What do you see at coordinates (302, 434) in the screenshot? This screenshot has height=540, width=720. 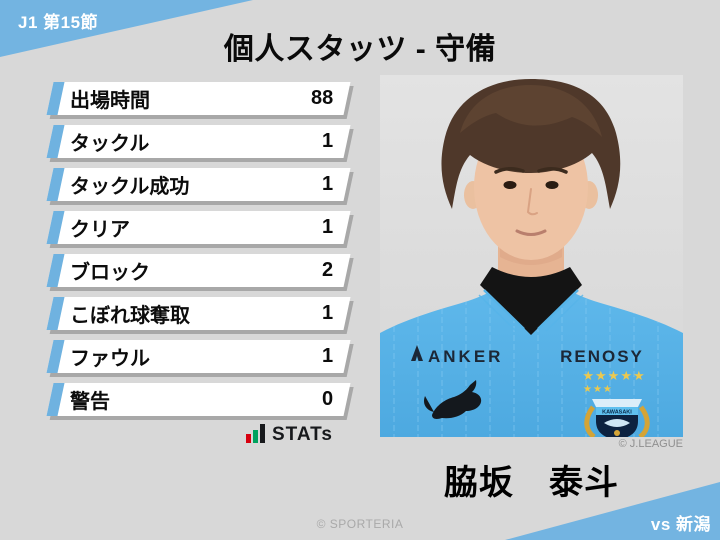 I see `stats-logo-label: STATs` at bounding box center [302, 434].